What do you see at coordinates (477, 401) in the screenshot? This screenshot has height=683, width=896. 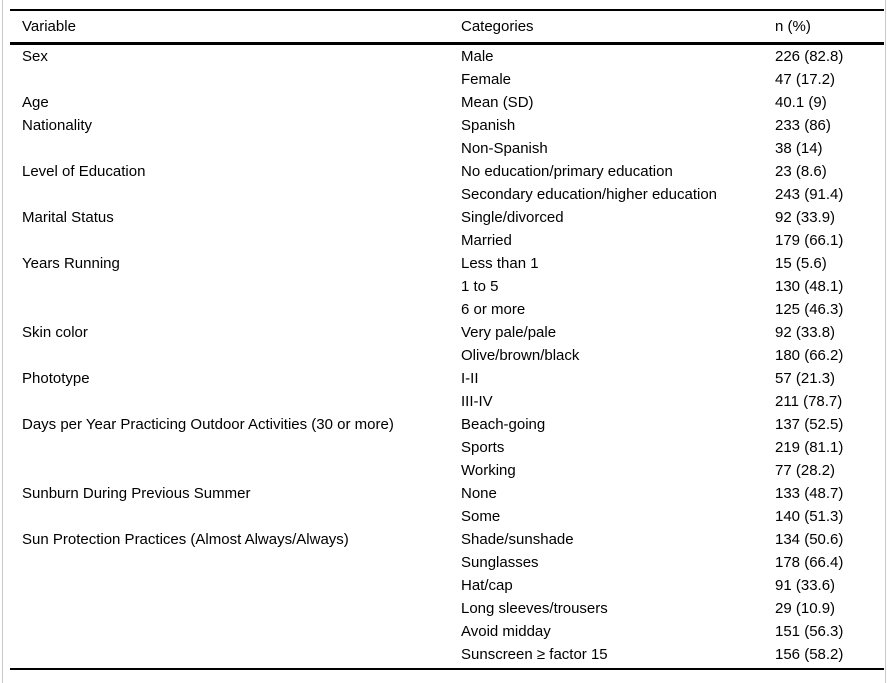 I see `category-cell: III-IV` at bounding box center [477, 401].